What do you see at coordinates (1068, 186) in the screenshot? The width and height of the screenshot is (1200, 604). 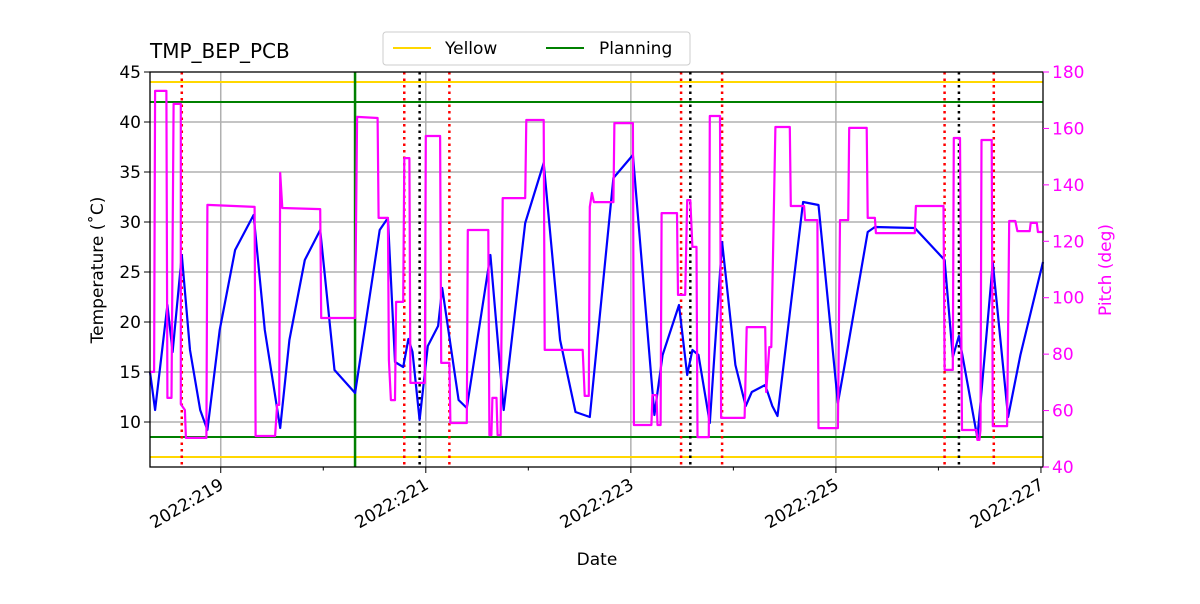 I see `y2-tick-label: 140` at bounding box center [1068, 186].